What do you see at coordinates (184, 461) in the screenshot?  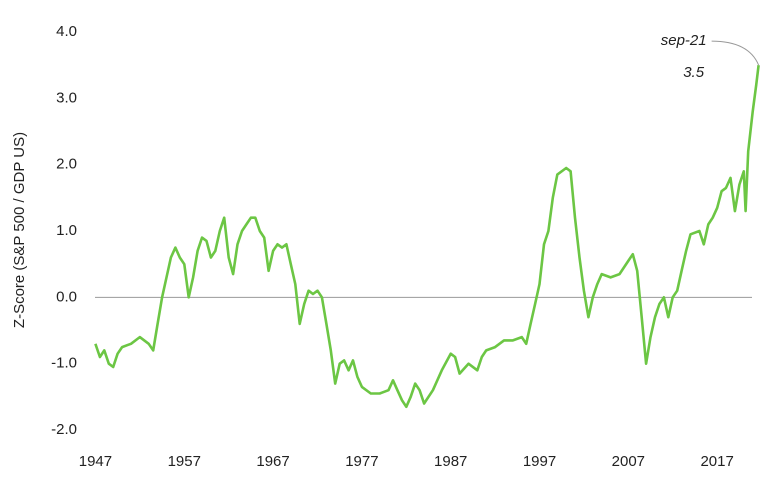 I see `x-tick-label: 1957` at bounding box center [184, 461].